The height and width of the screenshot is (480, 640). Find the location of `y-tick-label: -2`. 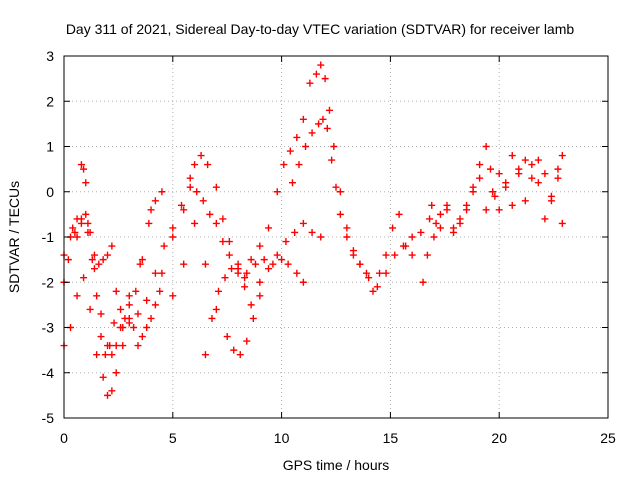

y-tick-label: -2 is located at coordinates (48, 282).